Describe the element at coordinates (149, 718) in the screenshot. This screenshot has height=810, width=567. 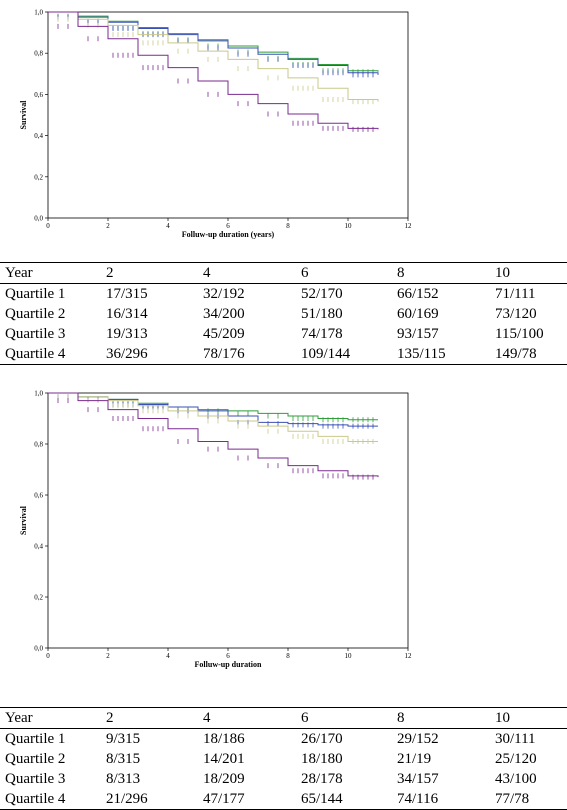
I see `header-cell: 2` at that location.